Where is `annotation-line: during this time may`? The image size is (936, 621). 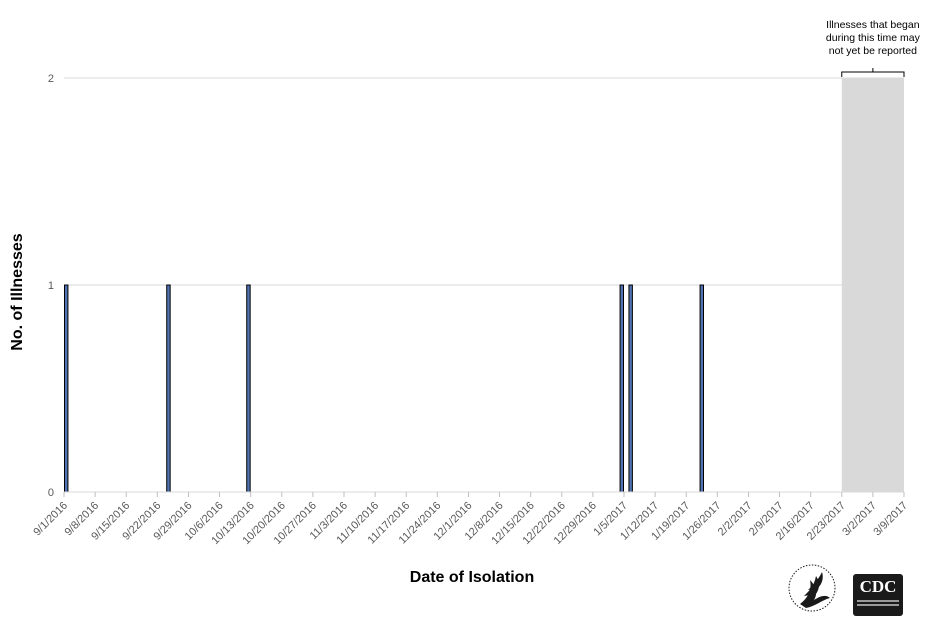 annotation-line: during this time may is located at coordinates (873, 38).